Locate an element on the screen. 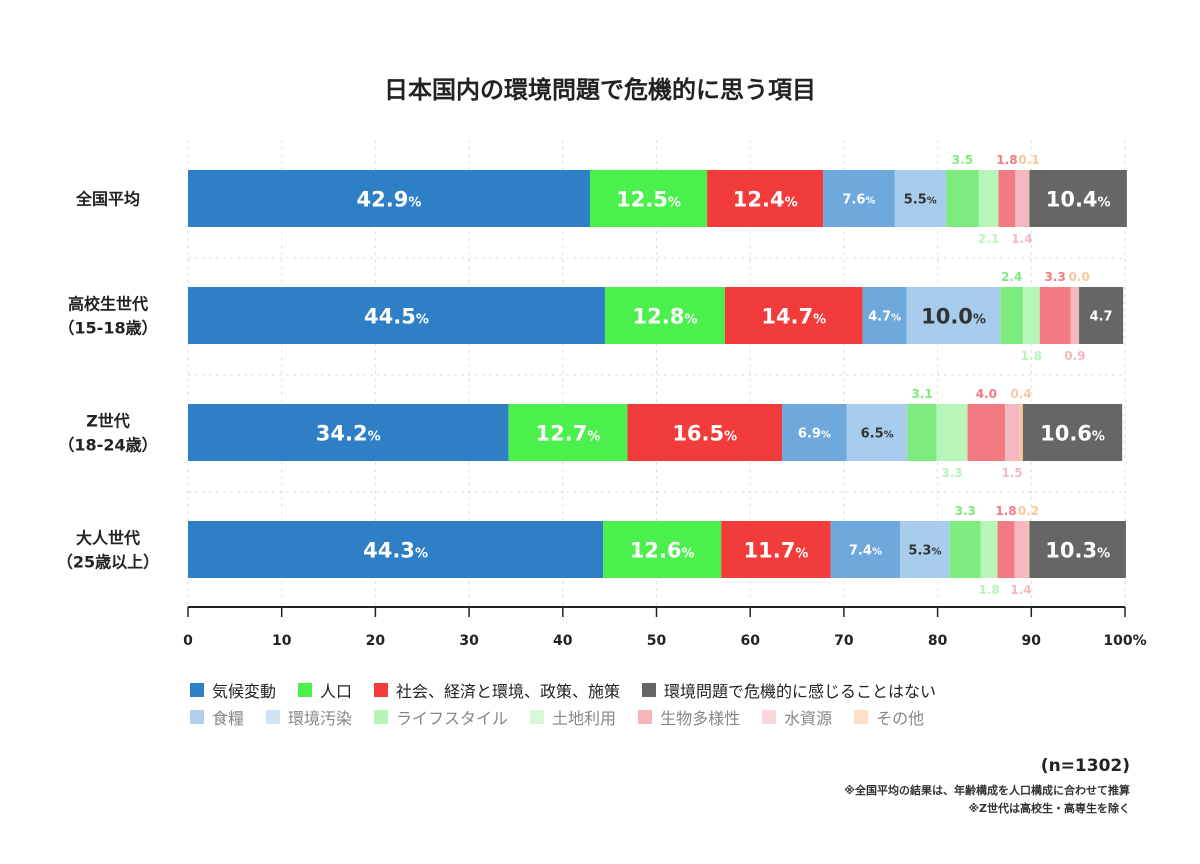  legend-label: その他 is located at coordinates (900, 718).